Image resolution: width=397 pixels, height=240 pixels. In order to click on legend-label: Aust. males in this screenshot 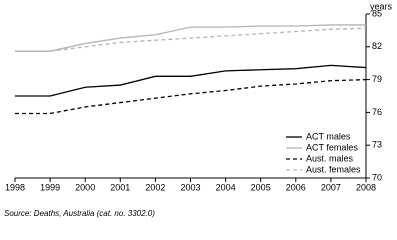, I will do `click(330, 158)`.